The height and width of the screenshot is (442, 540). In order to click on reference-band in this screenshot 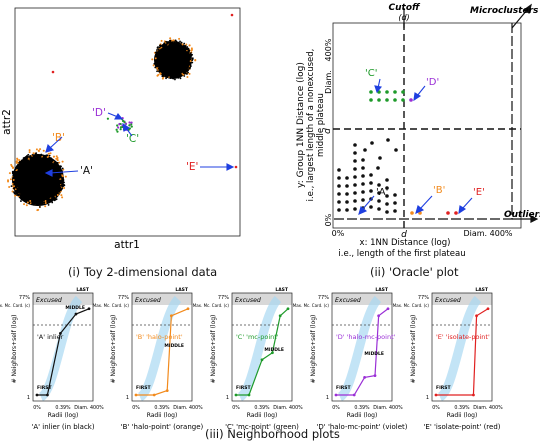, I will do `click(359, 348)`.